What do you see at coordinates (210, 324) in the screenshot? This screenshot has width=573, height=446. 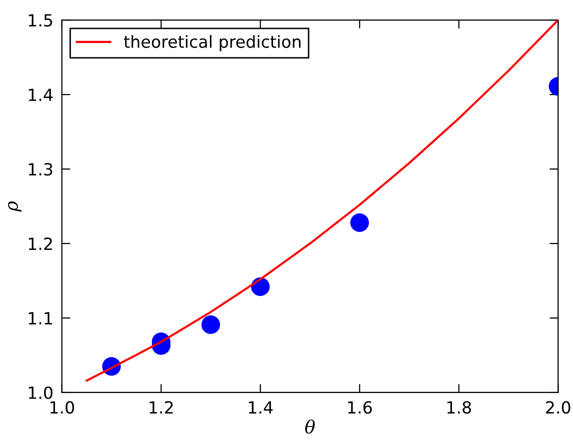 I see `point` at bounding box center [210, 324].